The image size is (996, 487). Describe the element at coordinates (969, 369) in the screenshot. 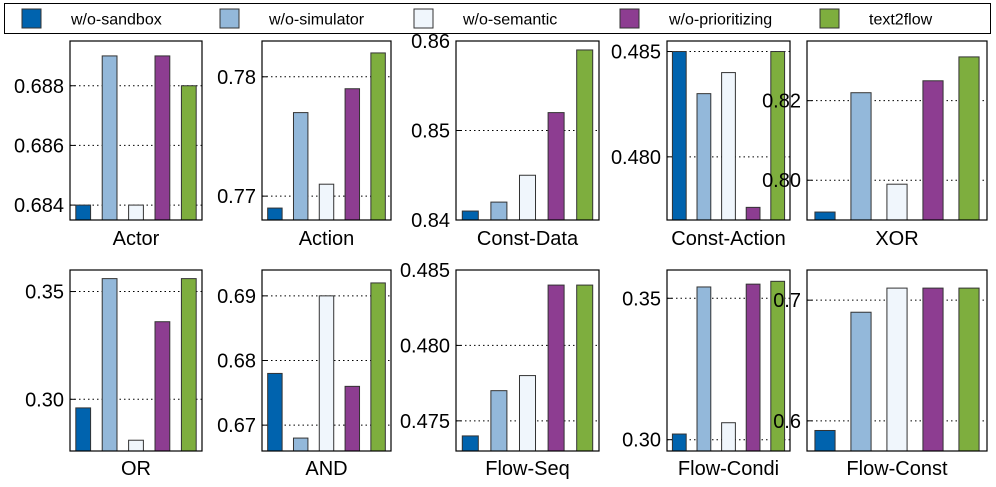

I see `bar-text2flow-flow-const` at that location.